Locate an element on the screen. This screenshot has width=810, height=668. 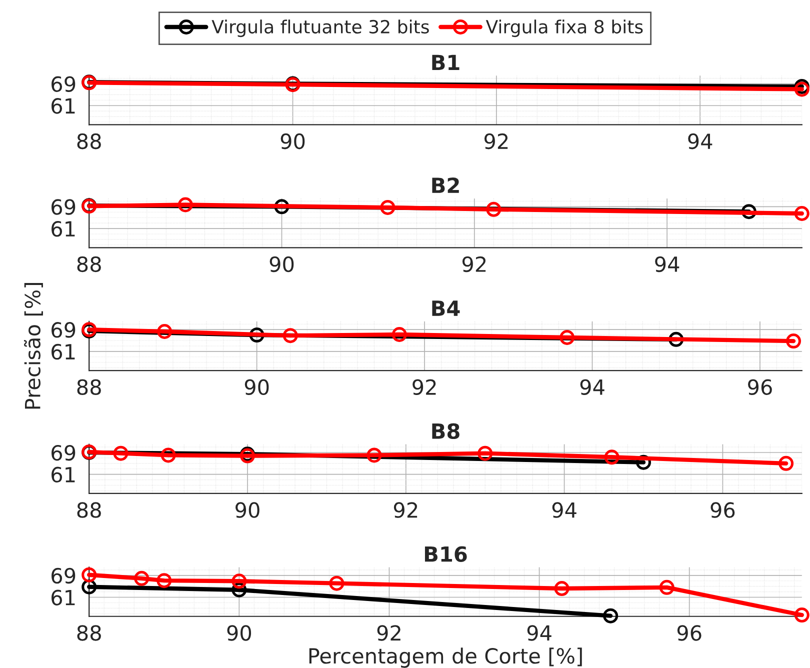
chart-title: B4 is located at coordinates (446, 308).